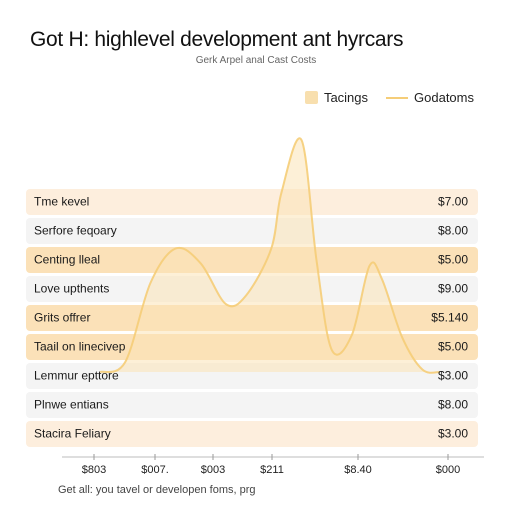 The image size is (512, 512). Describe the element at coordinates (272, 470) in the screenshot. I see `x-tick-label: $211` at that location.